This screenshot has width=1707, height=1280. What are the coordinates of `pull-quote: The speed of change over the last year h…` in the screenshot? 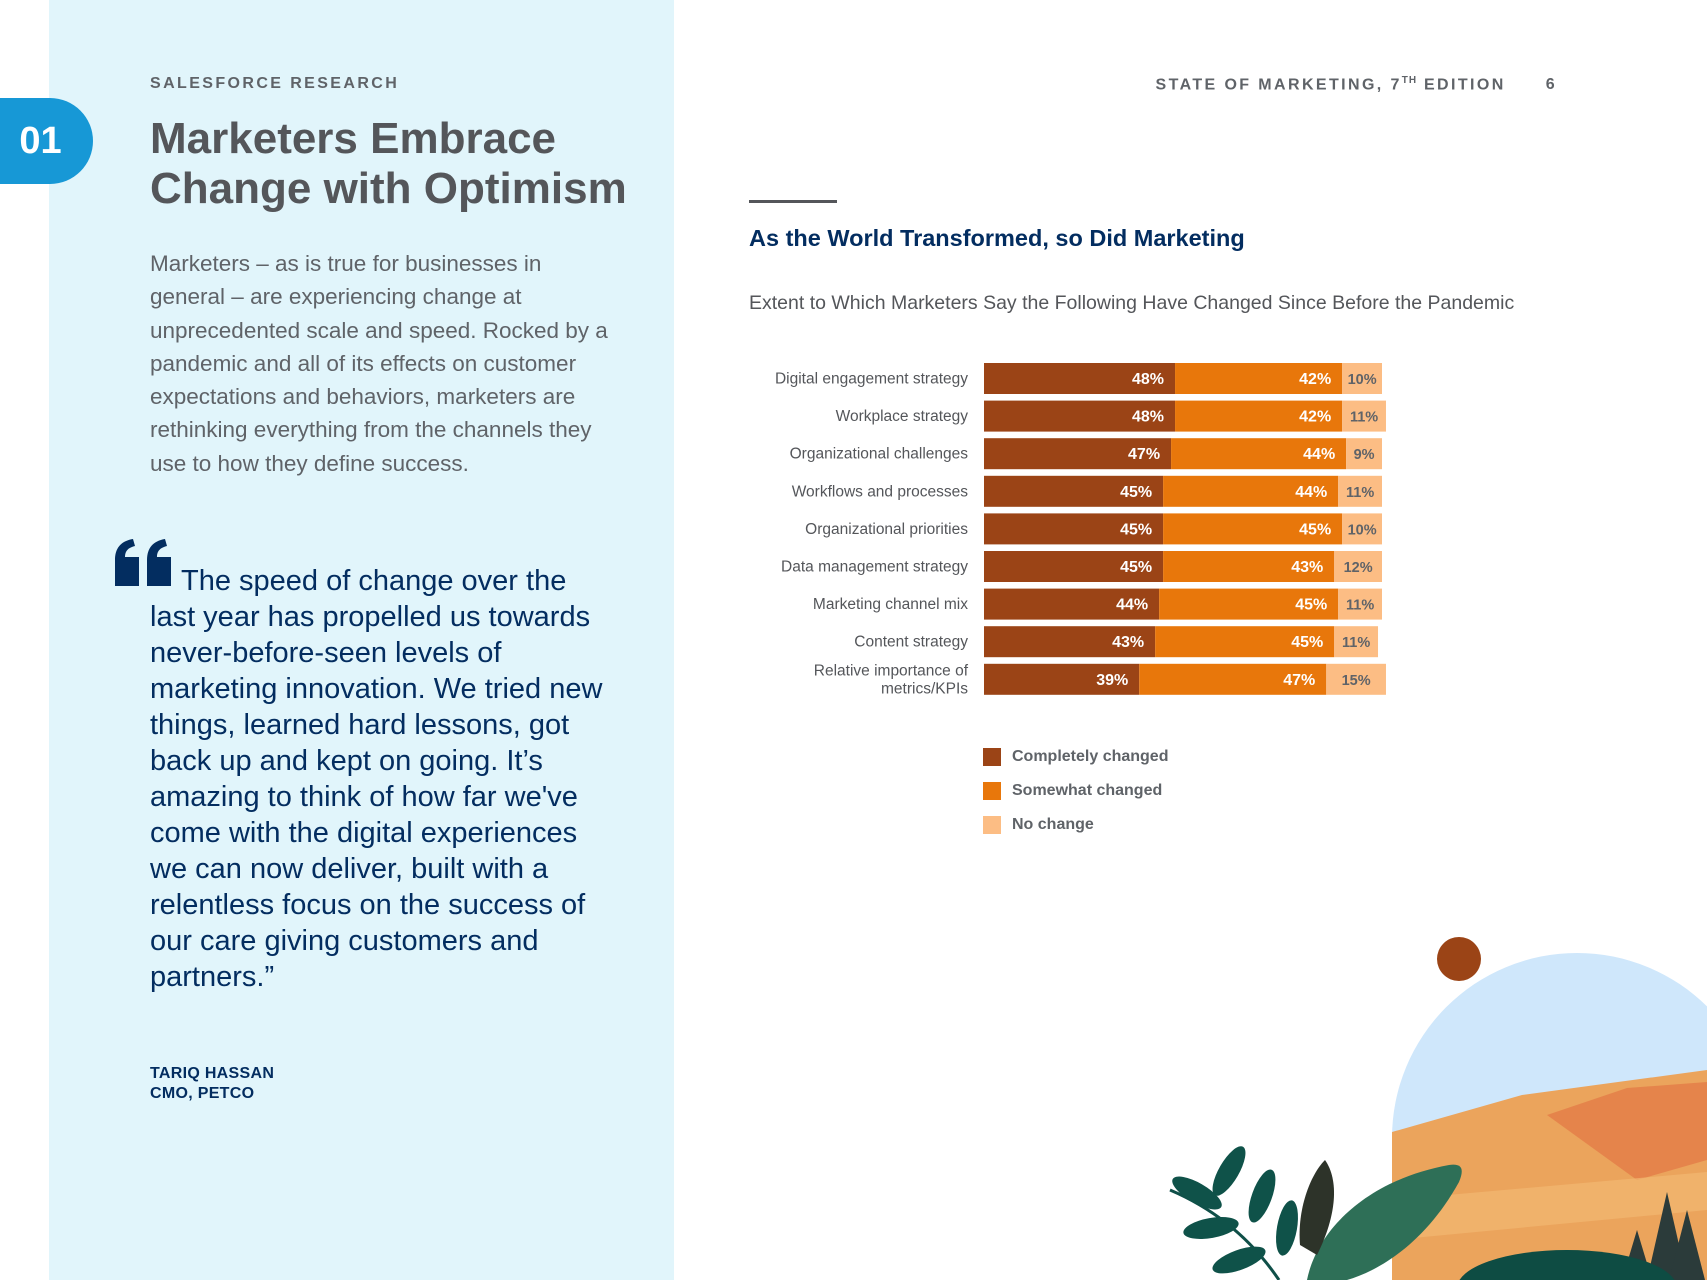 It's located at (376, 779).